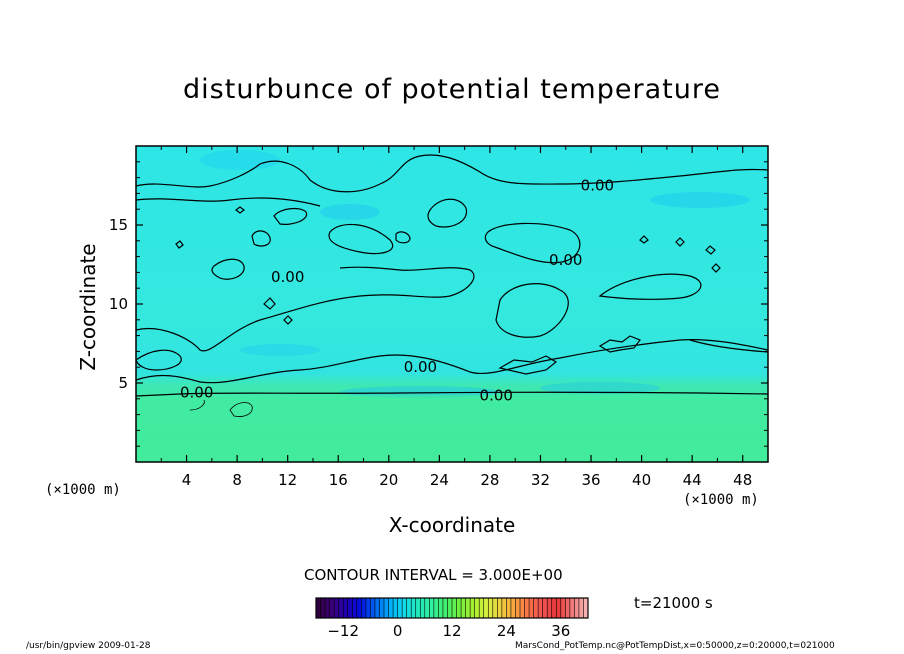 Image resolution: width=904 pixels, height=654 pixels. I want to click on colorbar, so click(452, 608).